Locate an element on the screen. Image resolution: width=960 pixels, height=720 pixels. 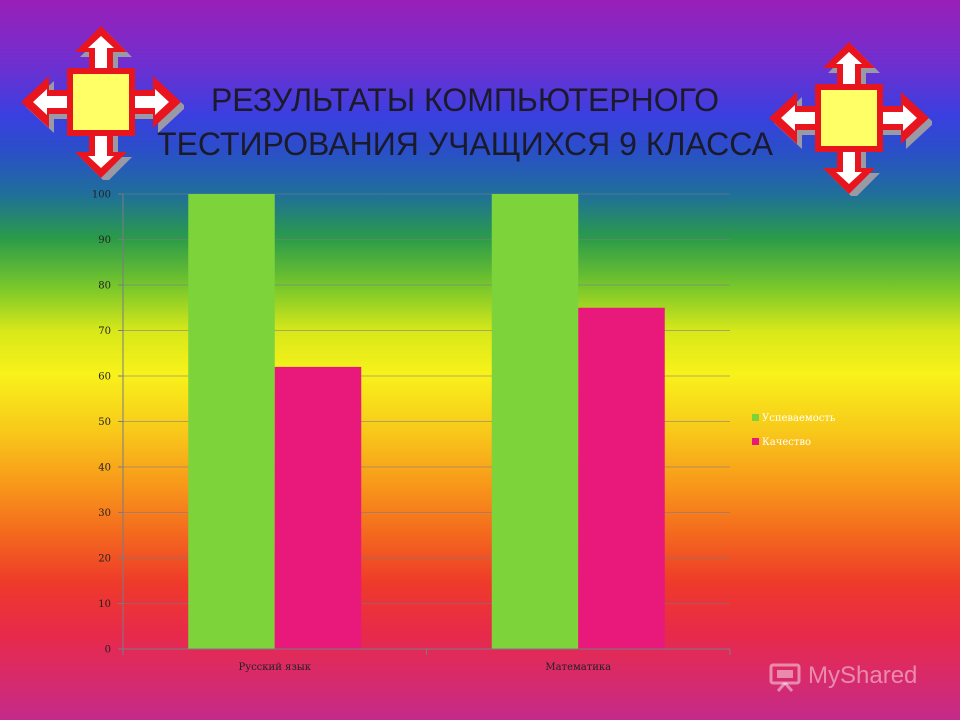
legend-label: Успеваемость is located at coordinates (799, 418).